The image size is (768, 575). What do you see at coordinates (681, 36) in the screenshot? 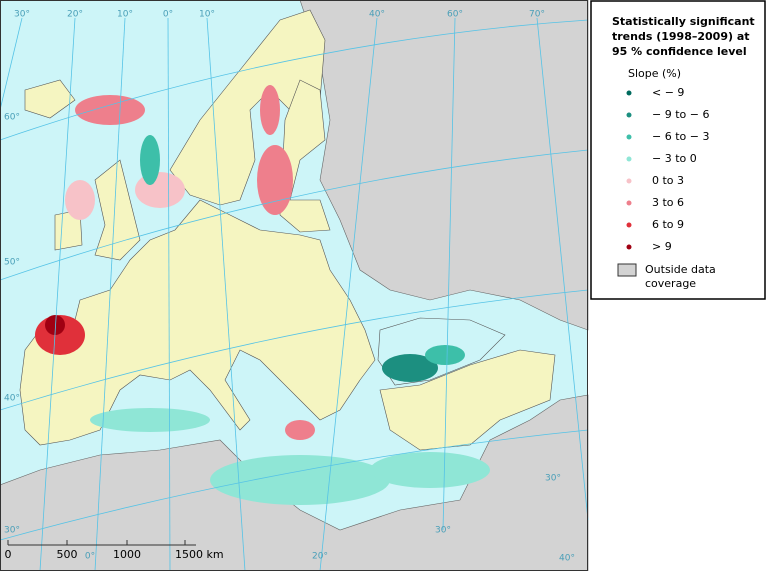
I see `legend-title: trends (1998–2009) at` at bounding box center [681, 36].